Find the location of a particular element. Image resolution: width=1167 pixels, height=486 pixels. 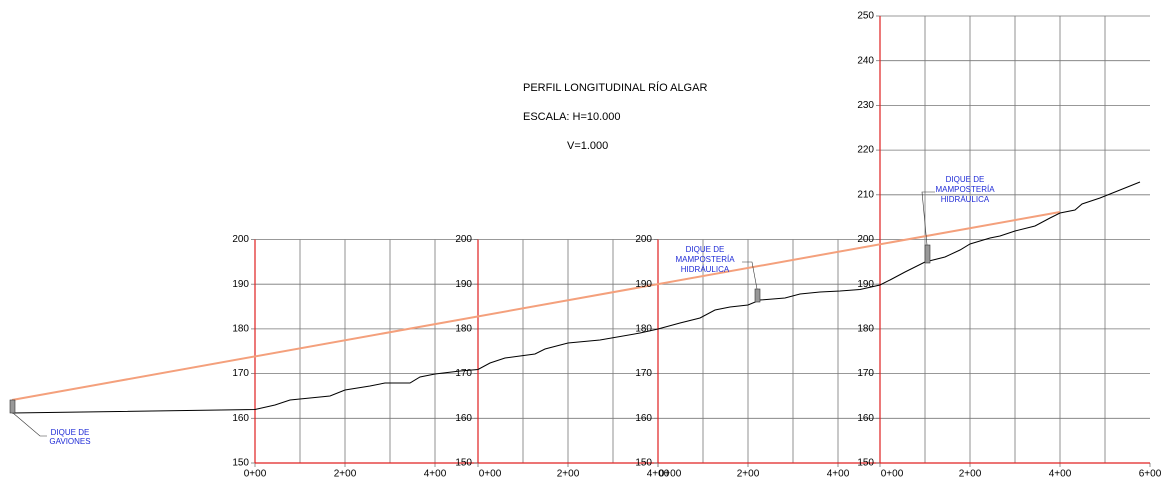

y-tick-label: 230 is located at coordinates (865, 105).